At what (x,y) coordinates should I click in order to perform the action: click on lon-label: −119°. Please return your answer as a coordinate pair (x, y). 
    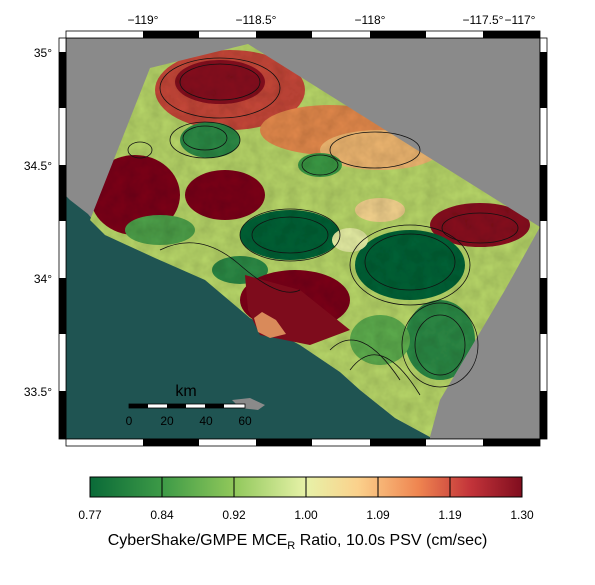
    Looking at the image, I should click on (143, 20).